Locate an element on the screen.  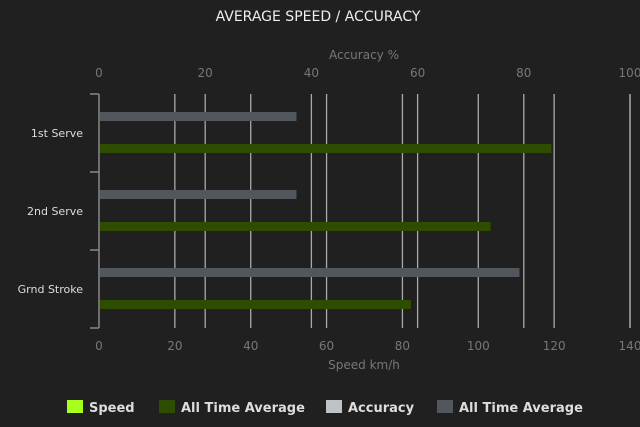
bottom-tick-label: 20 is located at coordinates (174, 346).